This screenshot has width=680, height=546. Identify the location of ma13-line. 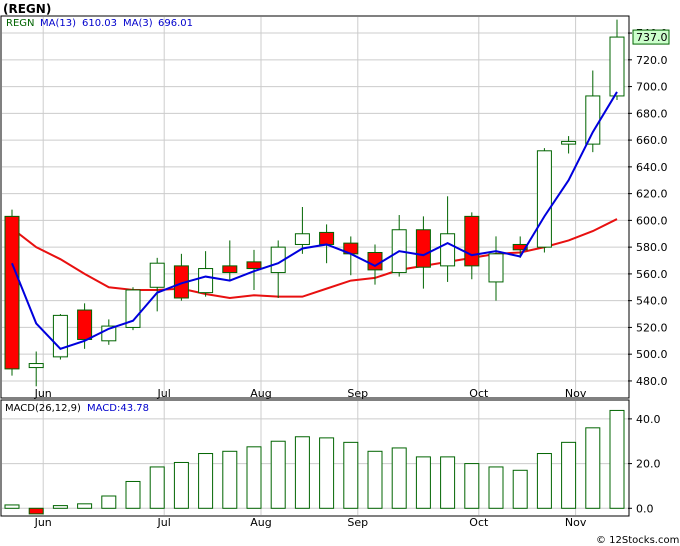
(314, 258).